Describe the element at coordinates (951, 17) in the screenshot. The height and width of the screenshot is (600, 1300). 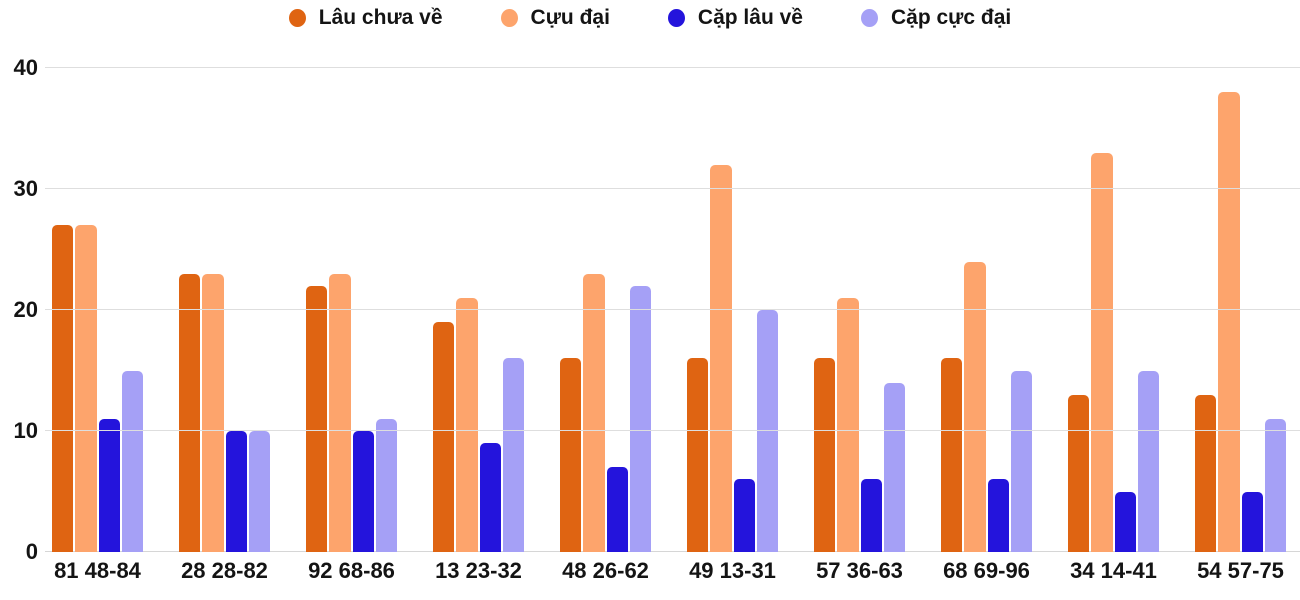
I see `legend-label: Cặp cực đại` at that location.